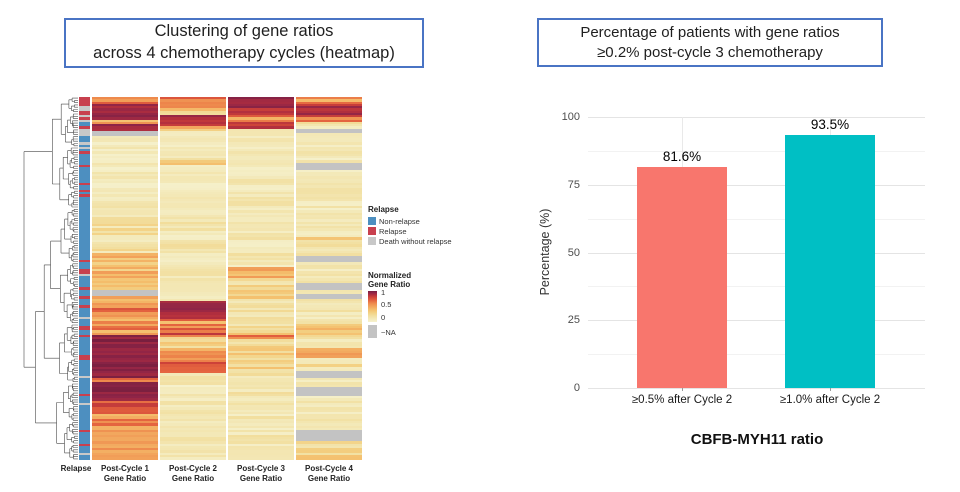 This screenshot has width=960, height=492. I want to click on barchart-title-line2: ≥0.2% post-cycle 3 chemotherapy, so click(710, 52).